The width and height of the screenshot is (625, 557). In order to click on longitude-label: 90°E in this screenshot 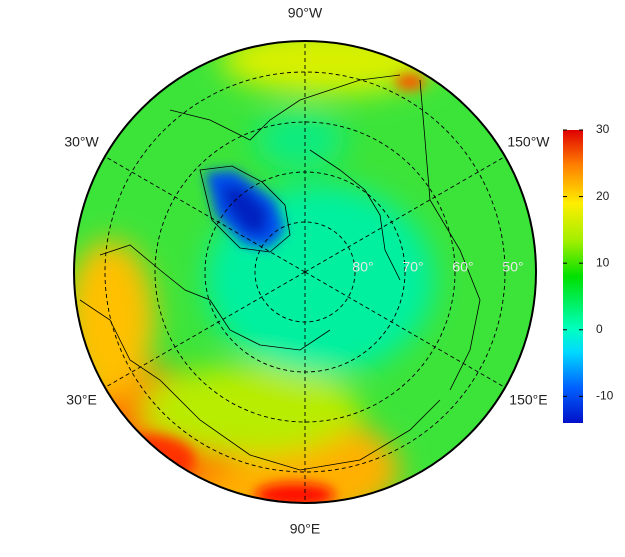, I will do `click(305, 529)`.